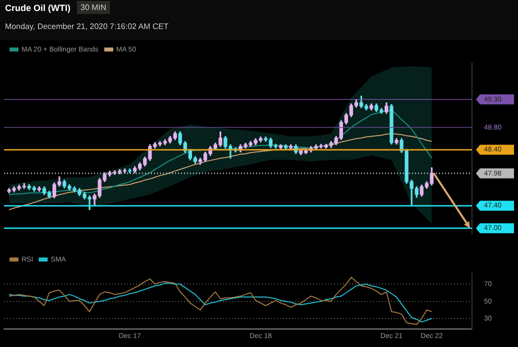  I want to click on text: 30 MIN, so click(93, 7).